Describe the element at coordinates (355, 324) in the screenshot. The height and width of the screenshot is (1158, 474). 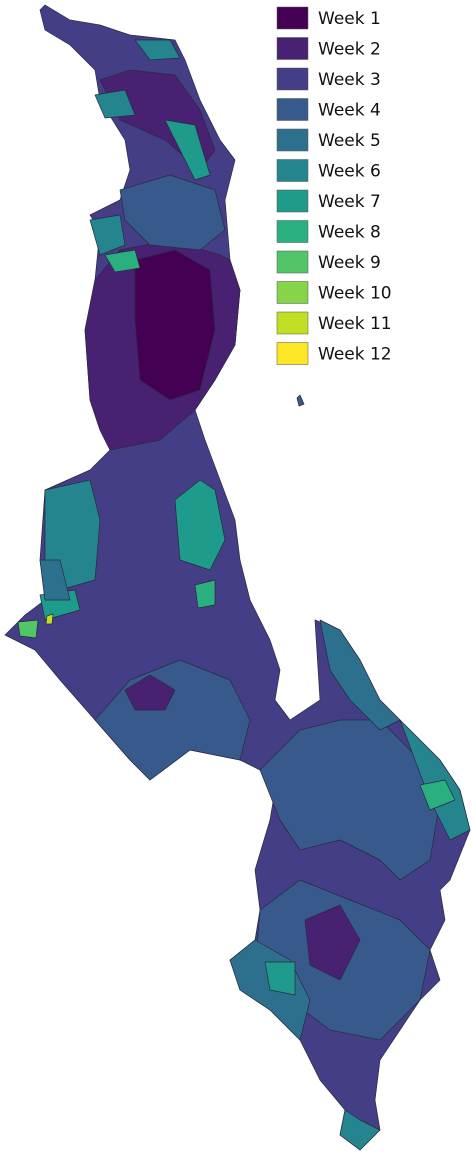
I see `legend-label: Week 11` at that location.